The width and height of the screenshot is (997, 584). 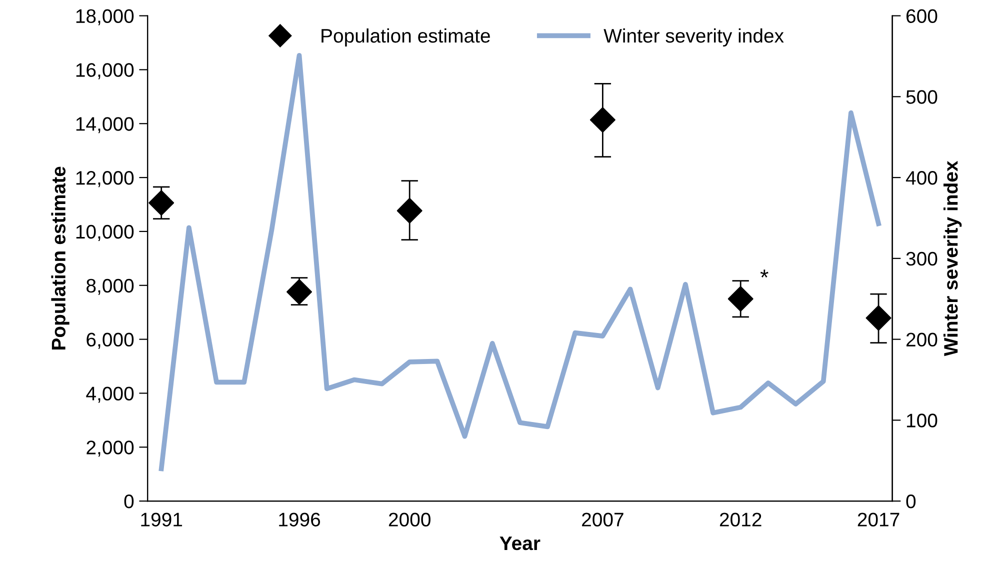 What do you see at coordinates (741, 519) in the screenshot?
I see `x-tick-label: 2012` at bounding box center [741, 519].